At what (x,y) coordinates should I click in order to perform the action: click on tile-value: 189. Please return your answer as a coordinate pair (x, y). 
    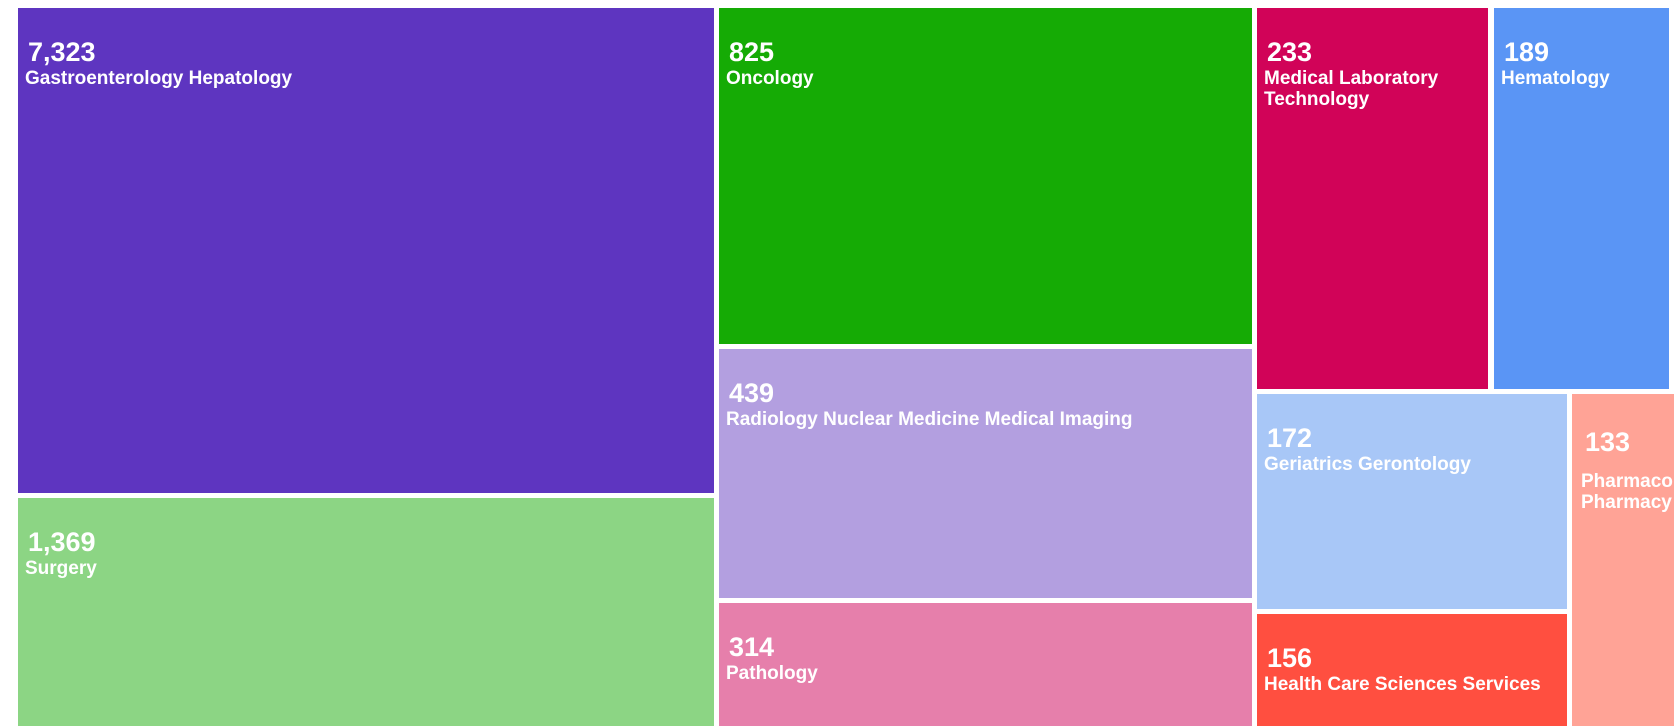
    Looking at the image, I should click on (1527, 52).